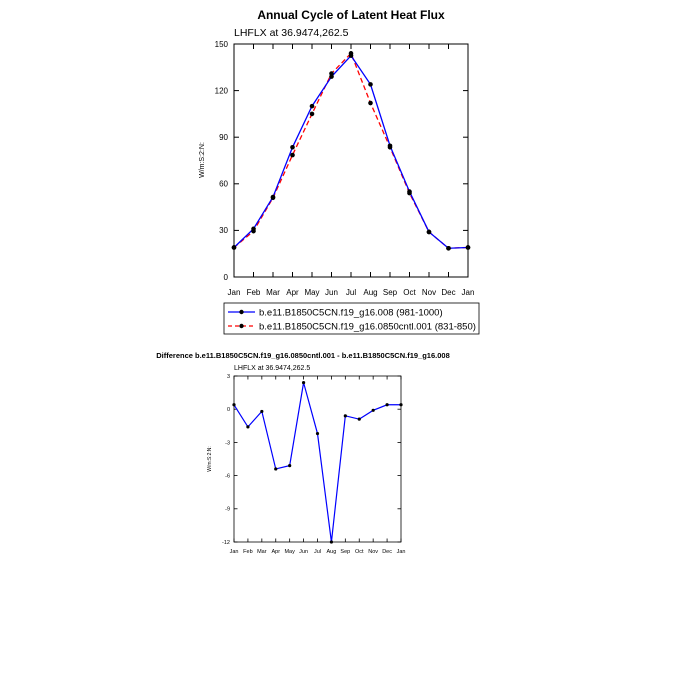 The width and height of the screenshot is (675, 676). Describe the element at coordinates (429, 292) in the screenshot. I see `chart1-x-tick-label: Nov` at that location.